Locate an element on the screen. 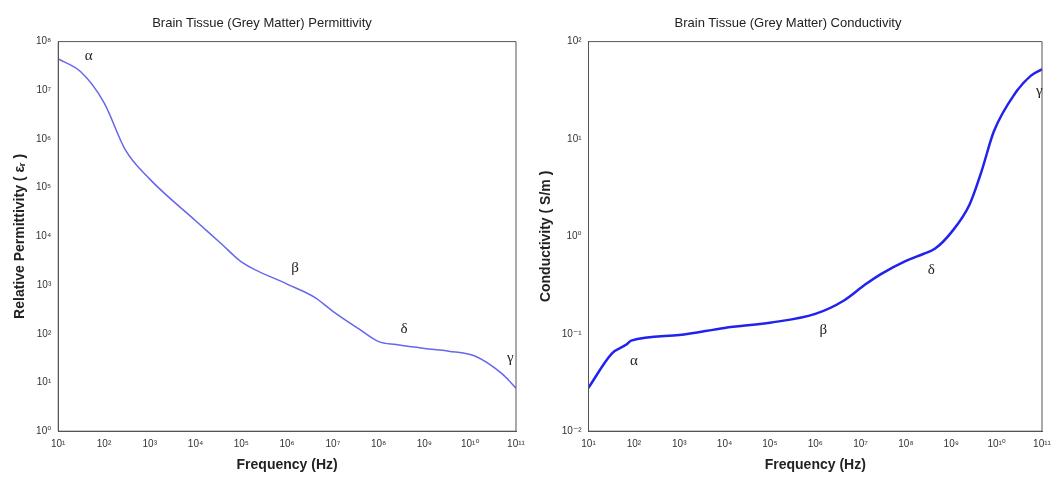 This screenshot has height=489, width=1063. y-tick-label: 10⁴ is located at coordinates (43, 236).